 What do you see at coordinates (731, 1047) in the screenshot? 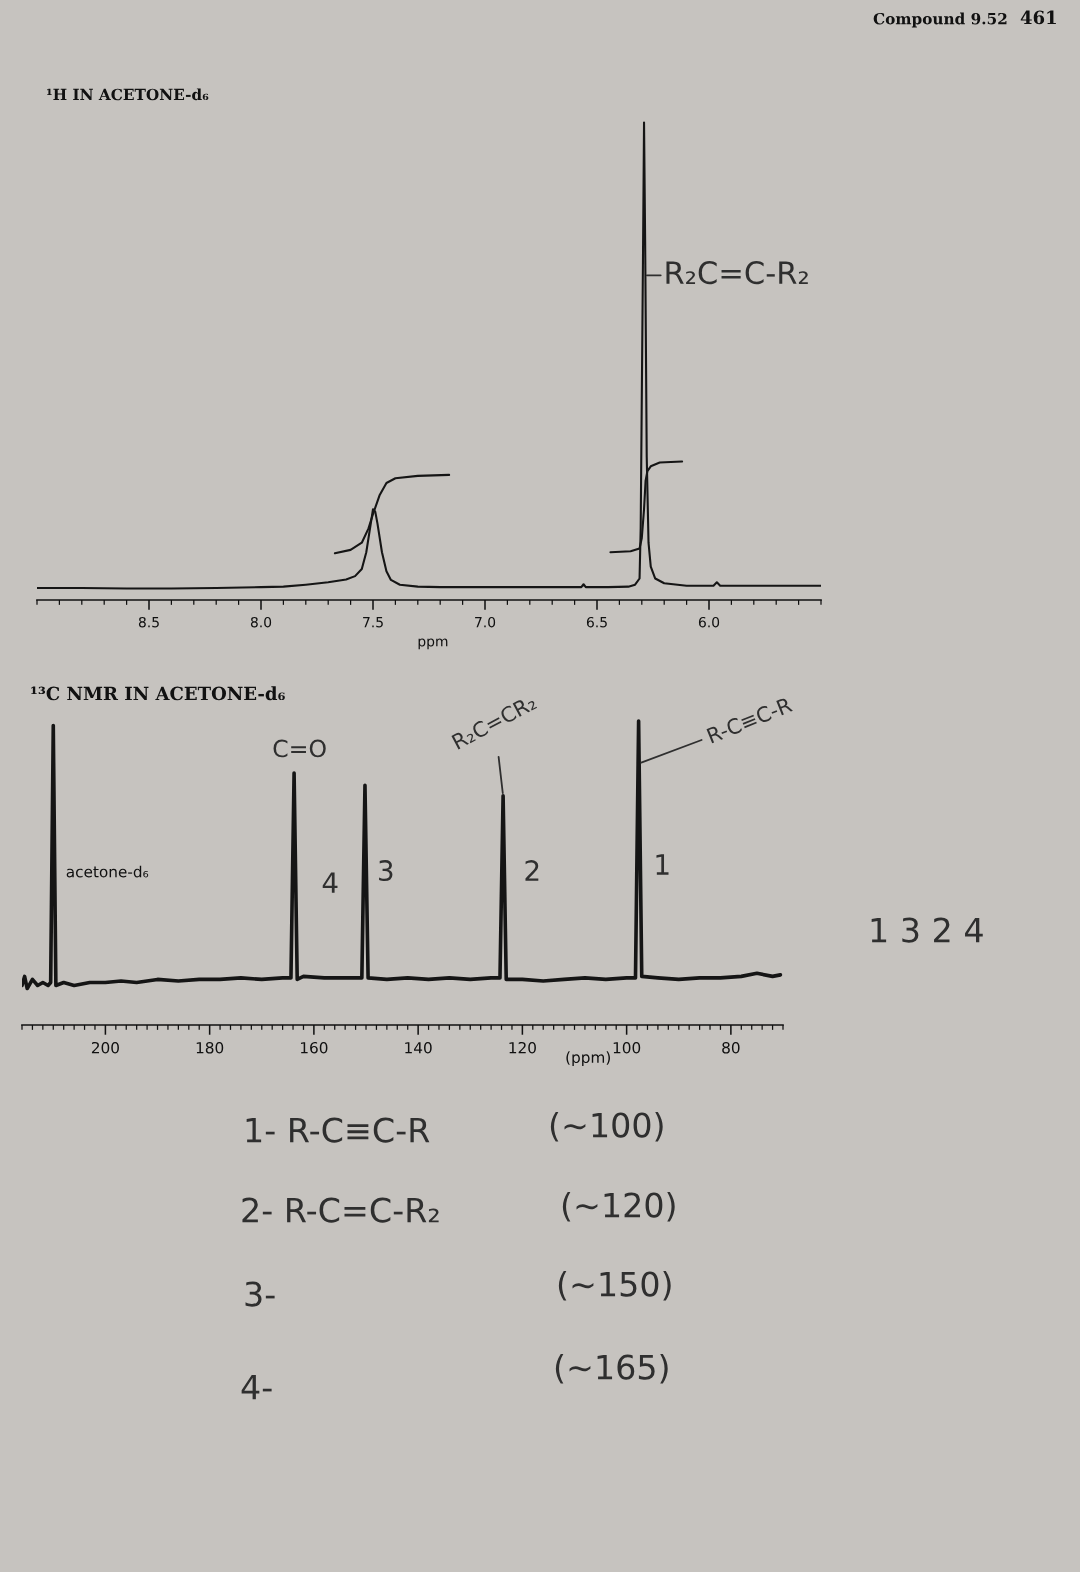
I see `x-tick-label: 80` at bounding box center [731, 1047].